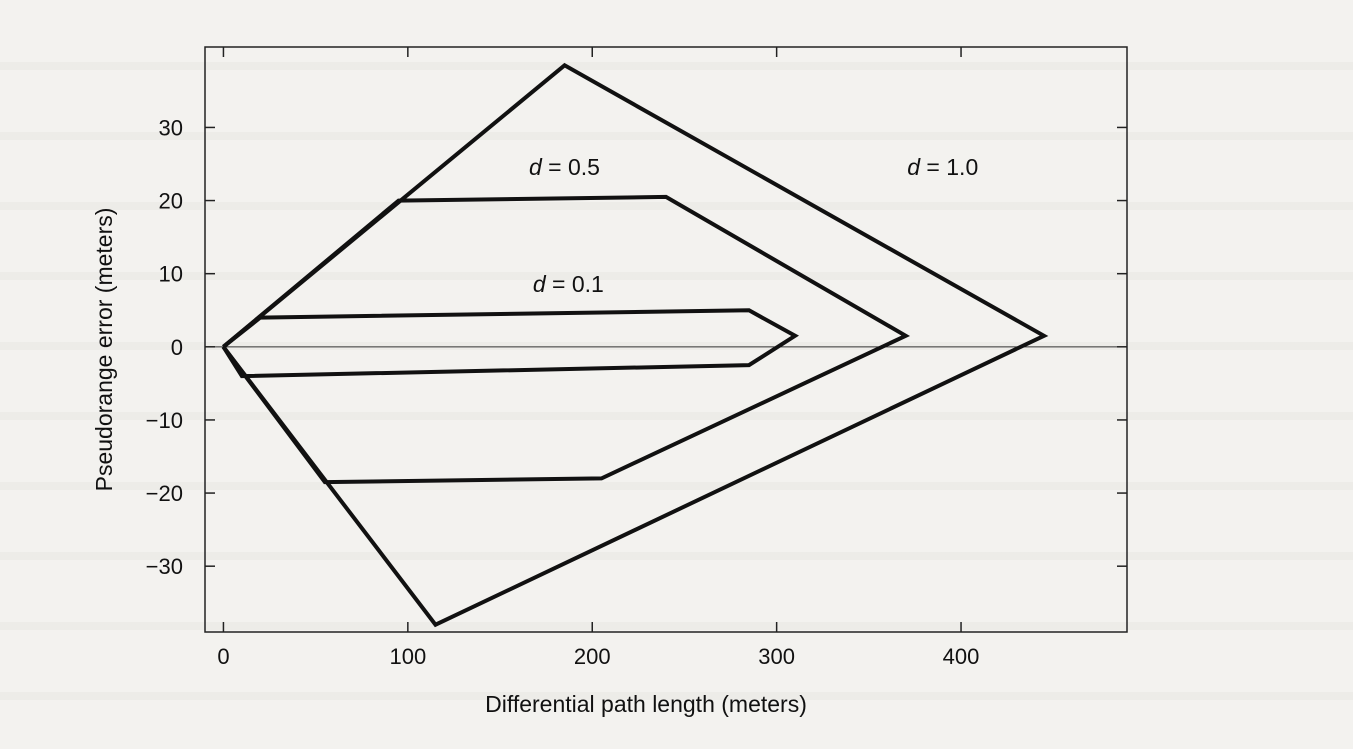  I want to click on x-tick-label: 100, so click(407, 656).